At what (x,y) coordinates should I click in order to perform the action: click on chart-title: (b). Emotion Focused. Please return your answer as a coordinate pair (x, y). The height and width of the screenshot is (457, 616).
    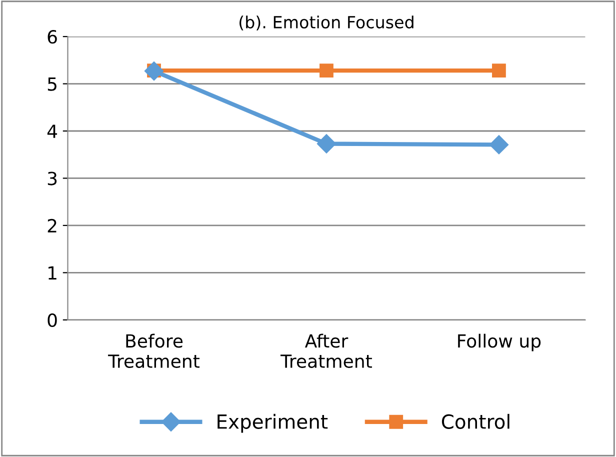
    Looking at the image, I should click on (327, 23).